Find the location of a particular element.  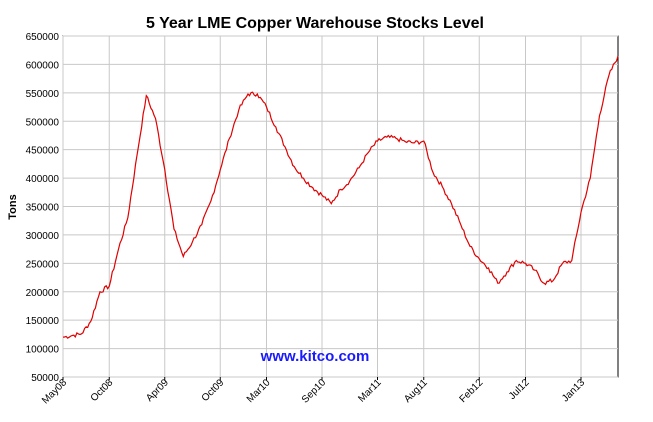

y-tick-label: 100000 is located at coordinates (43, 350).